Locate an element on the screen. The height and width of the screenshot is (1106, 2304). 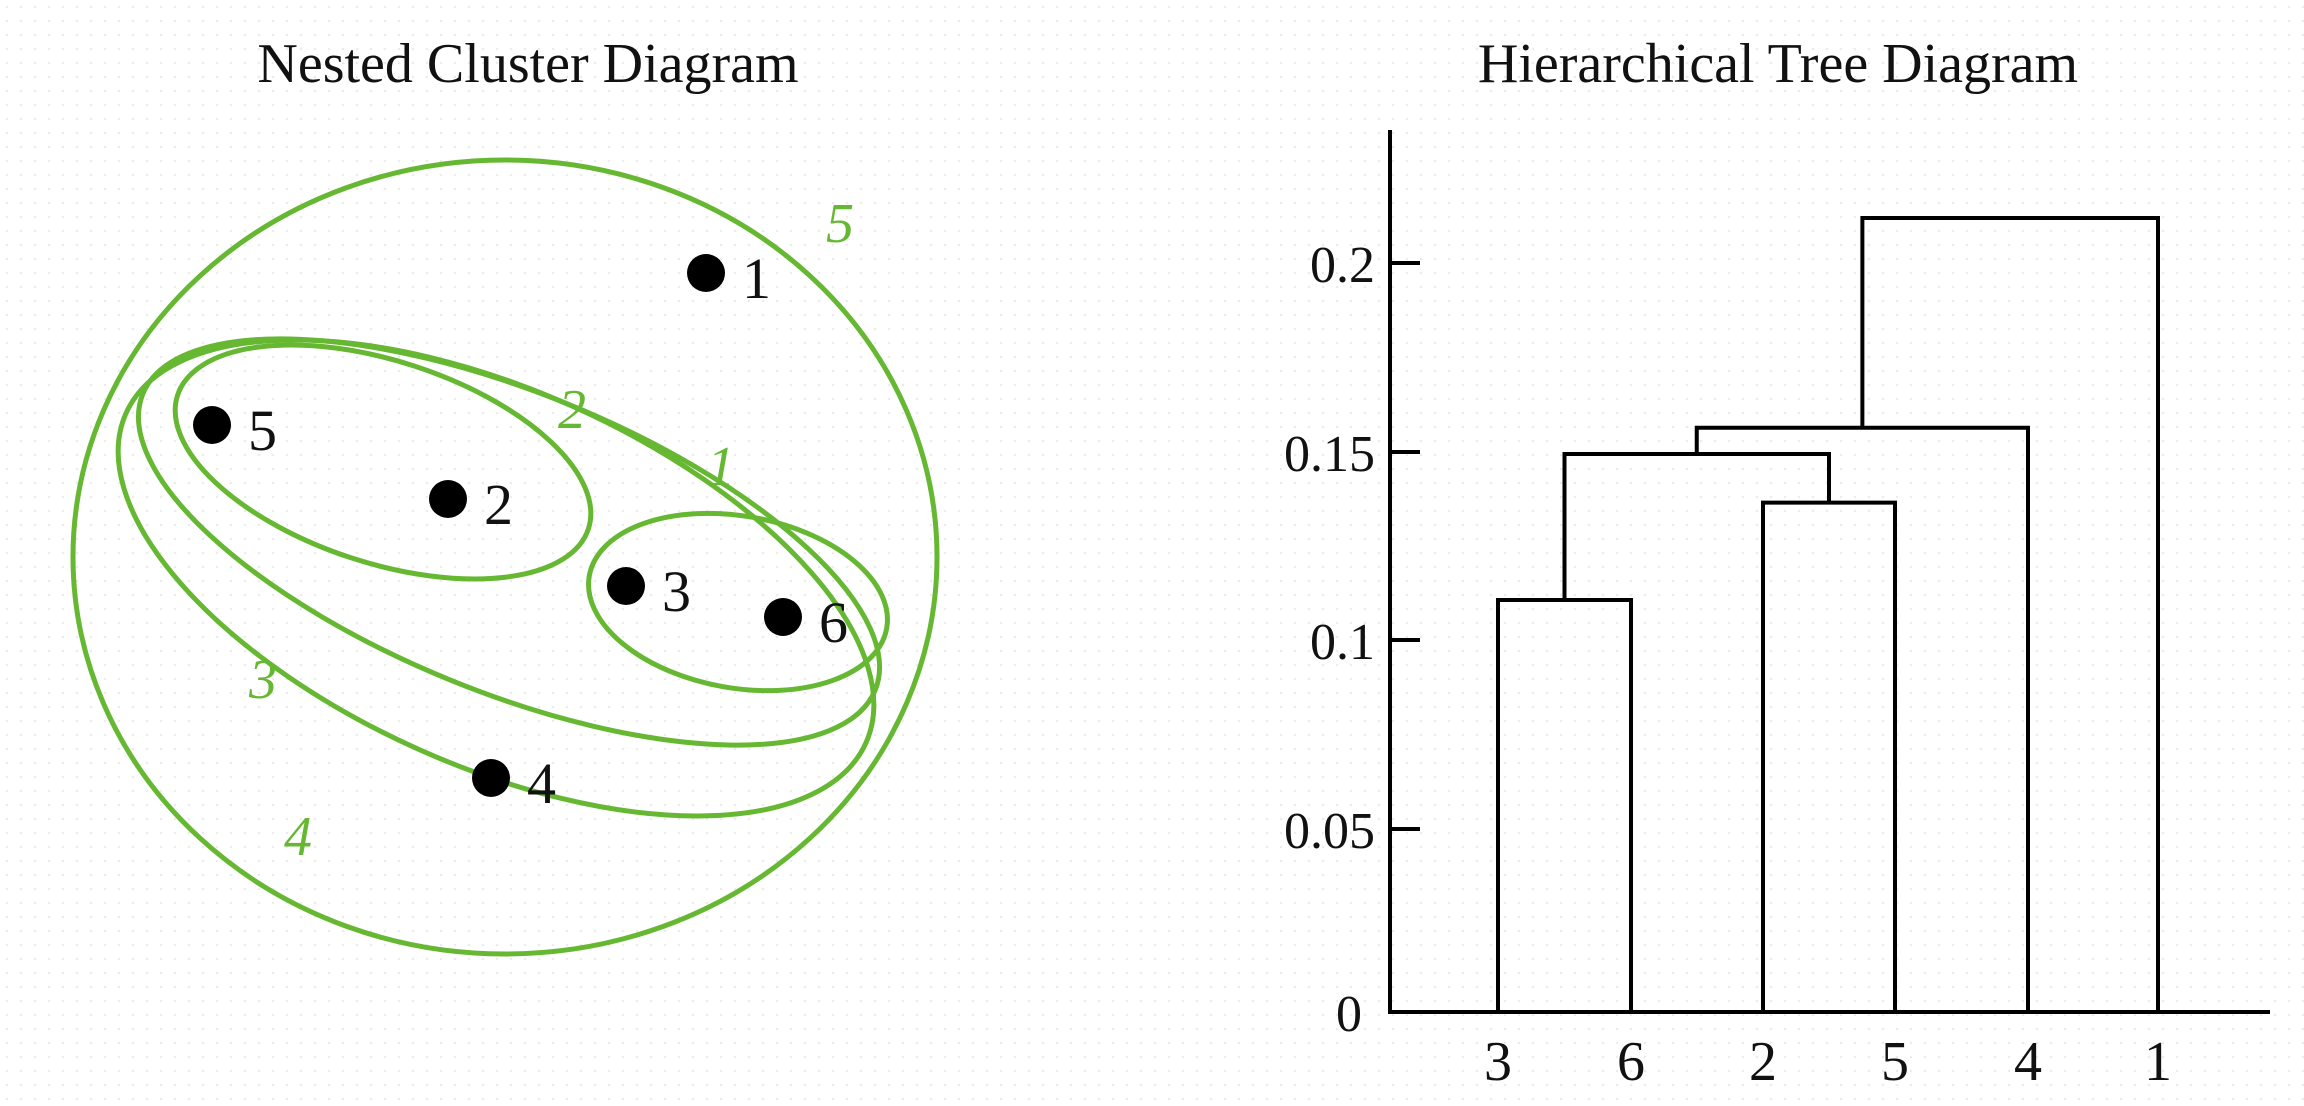
cluster-2-label: 2 is located at coordinates (572, 410).